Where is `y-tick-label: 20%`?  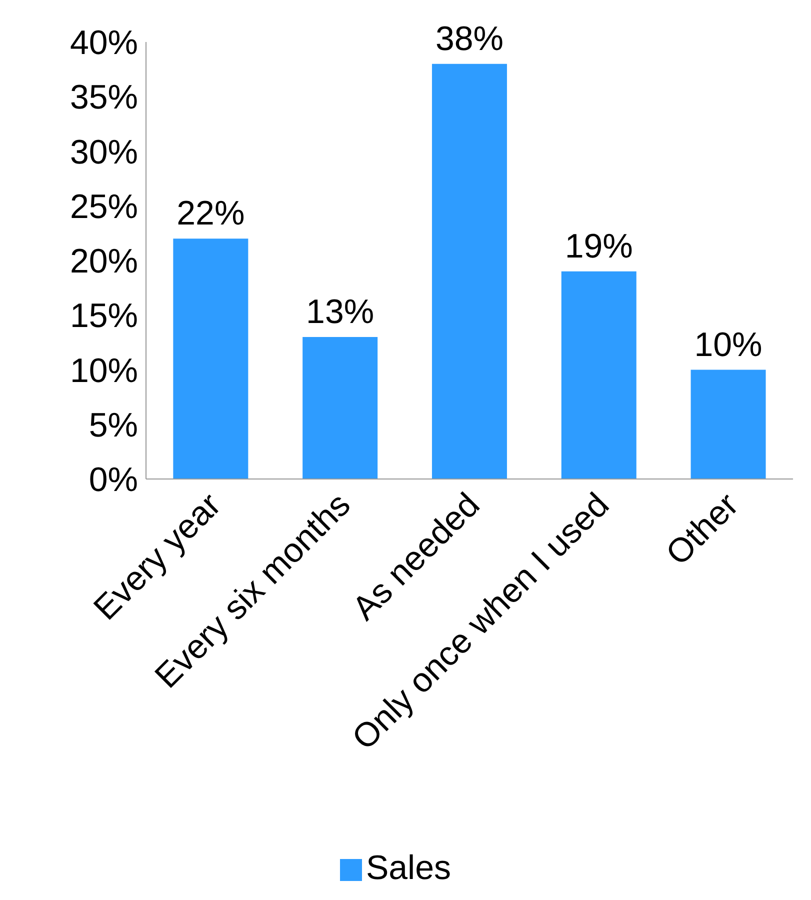
y-tick-label: 20% is located at coordinates (104, 261).